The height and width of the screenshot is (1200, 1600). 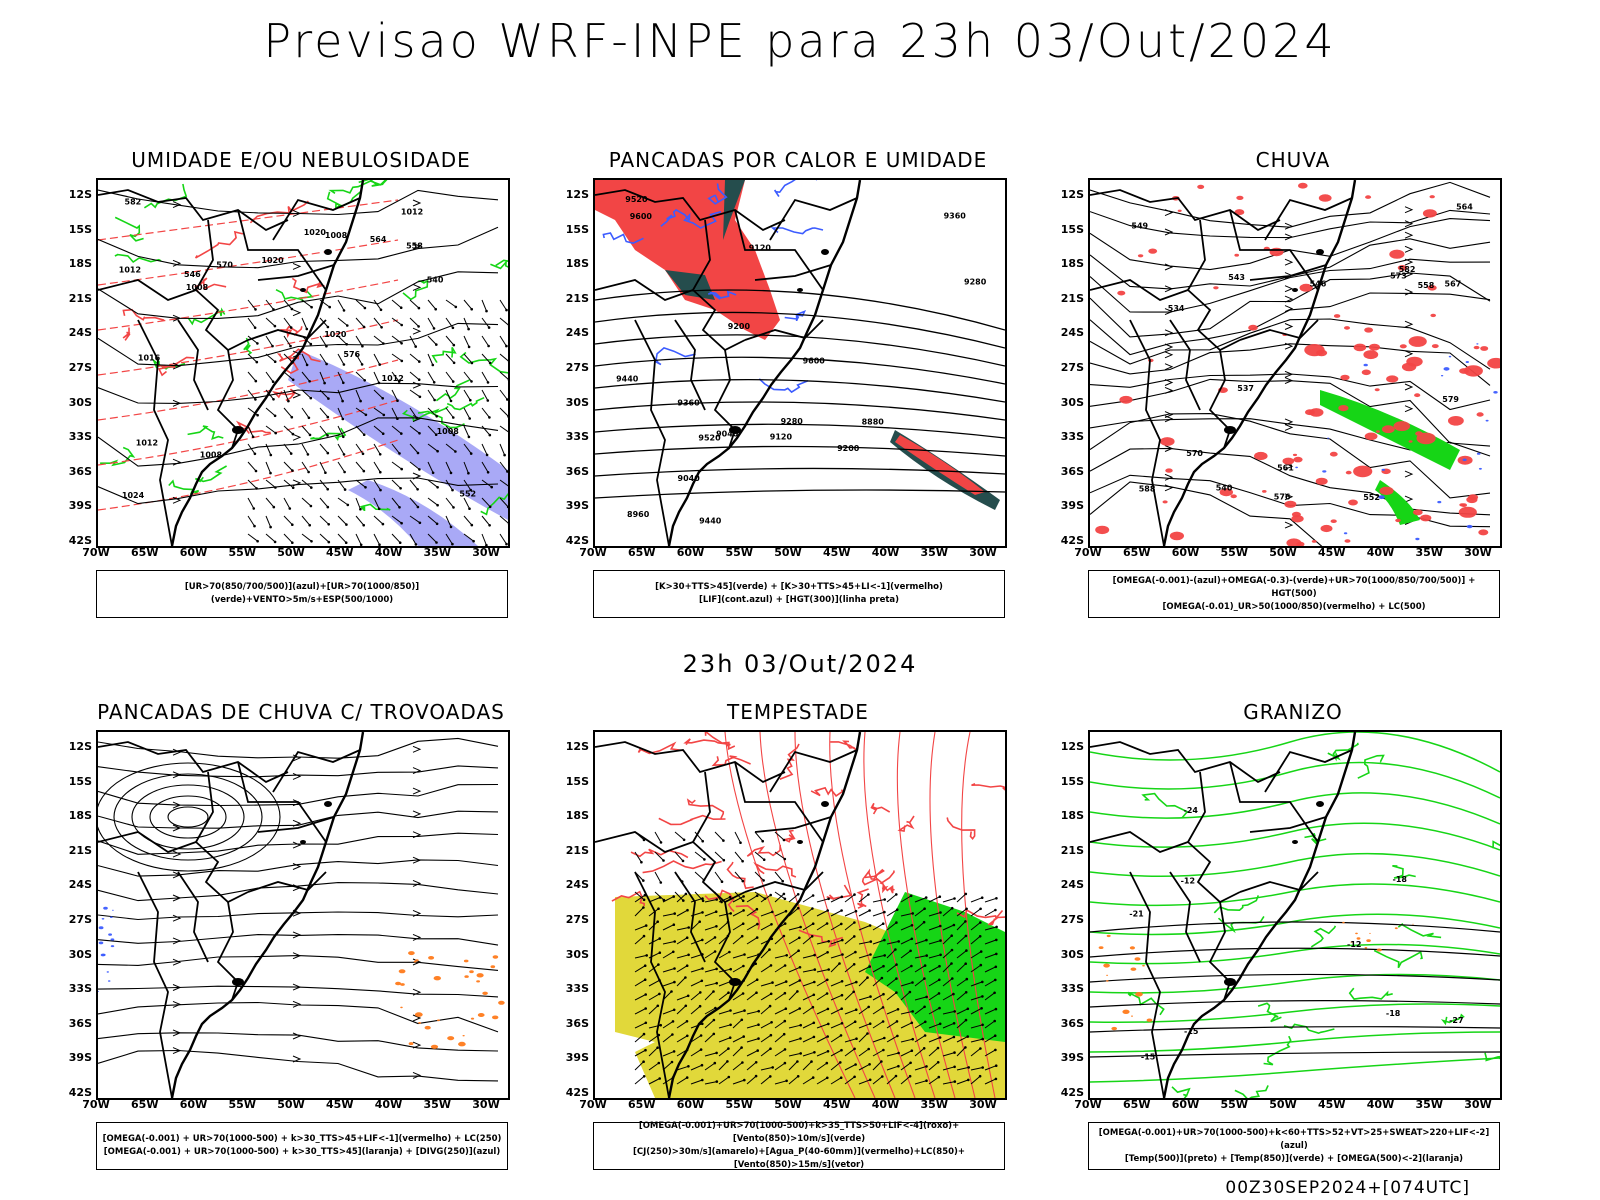 What do you see at coordinates (1072, 471) in the screenshot?
I see `latitude-tick-label: 36S` at bounding box center [1072, 471].